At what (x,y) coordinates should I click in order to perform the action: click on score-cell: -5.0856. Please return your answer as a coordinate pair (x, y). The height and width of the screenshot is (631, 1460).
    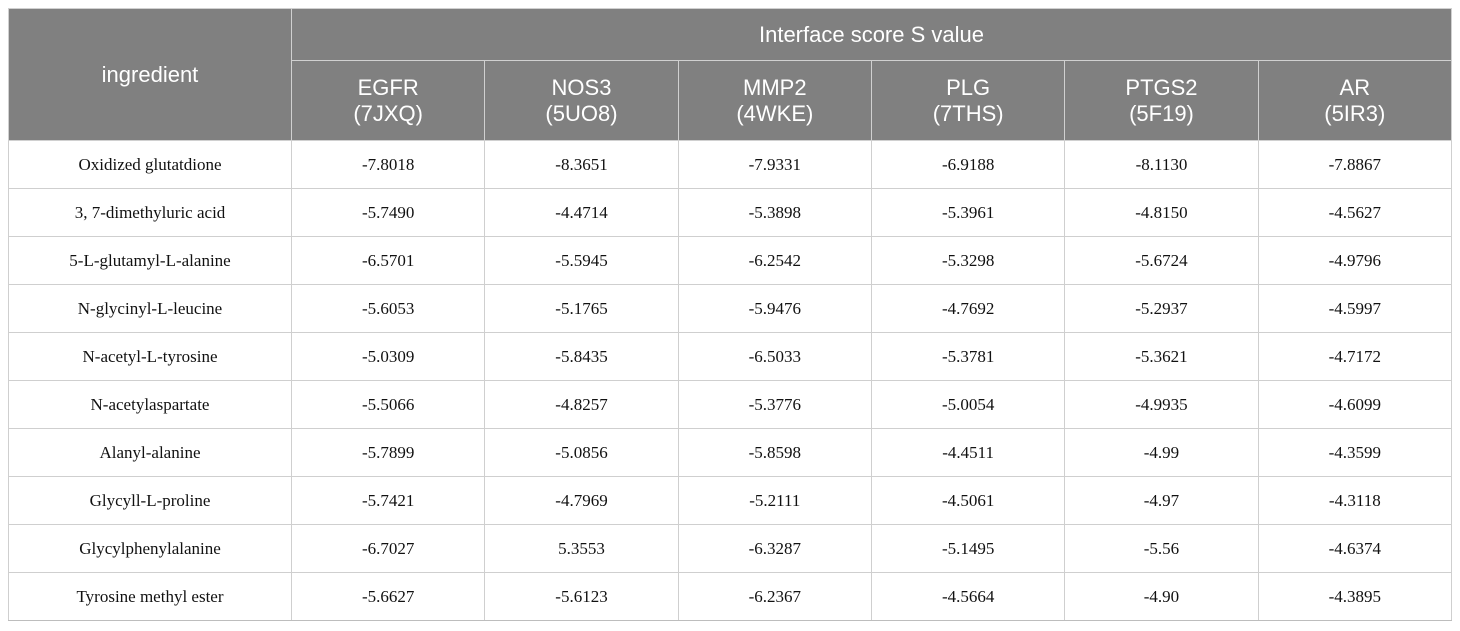
    Looking at the image, I should click on (581, 452).